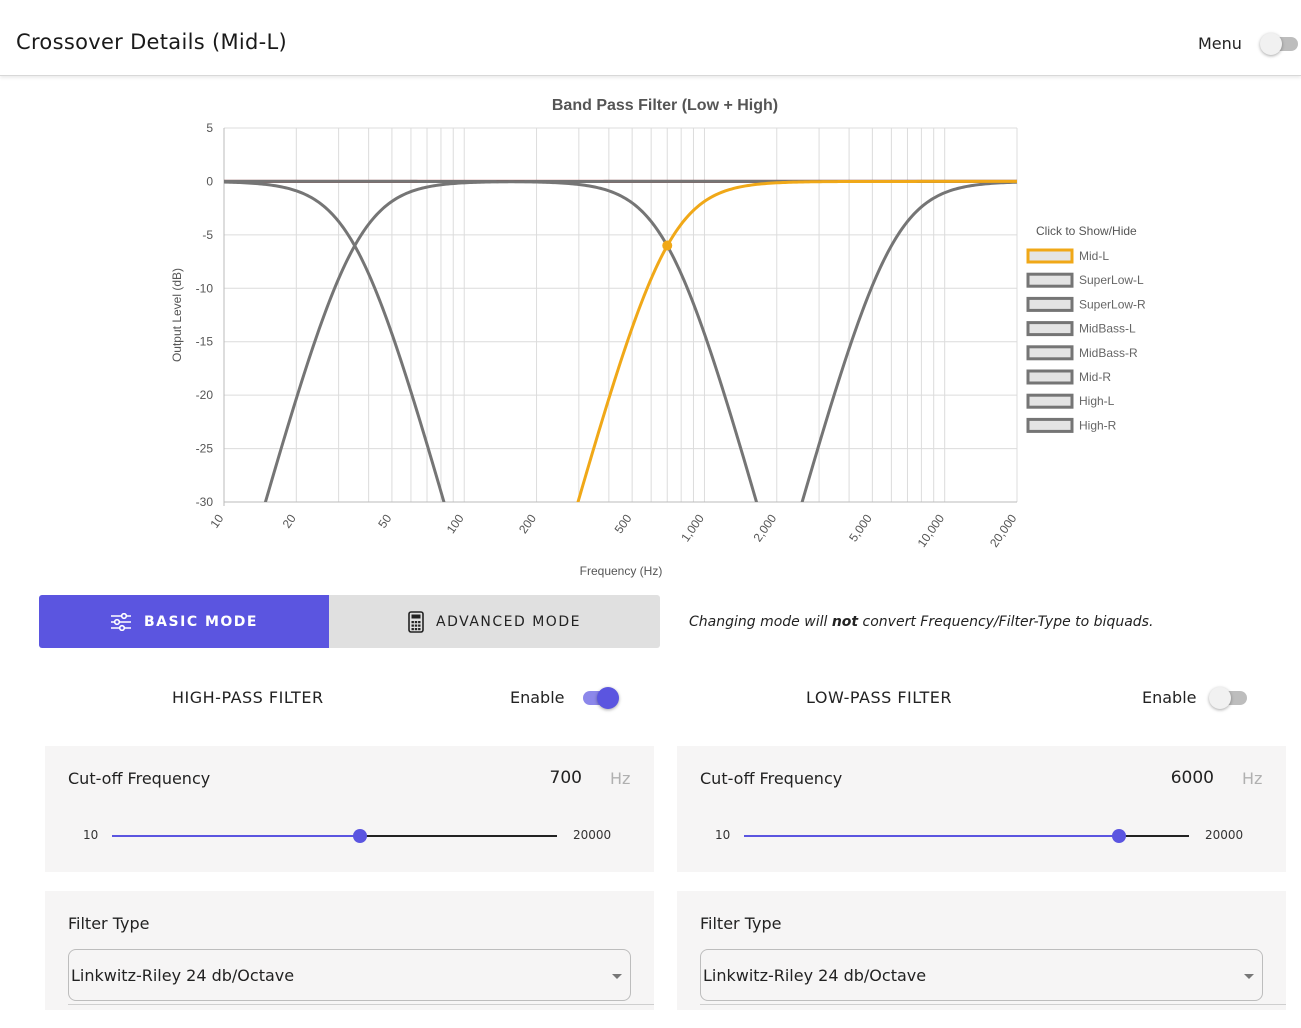 The width and height of the screenshot is (1301, 1028). I want to click on y-tick-label: 5, so click(209, 128).